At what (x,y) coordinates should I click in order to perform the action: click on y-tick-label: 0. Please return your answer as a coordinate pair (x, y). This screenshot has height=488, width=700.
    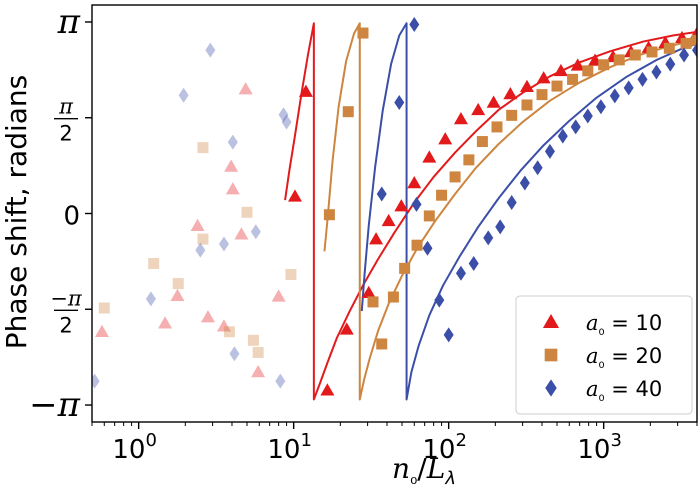
    Looking at the image, I should click on (71, 217).